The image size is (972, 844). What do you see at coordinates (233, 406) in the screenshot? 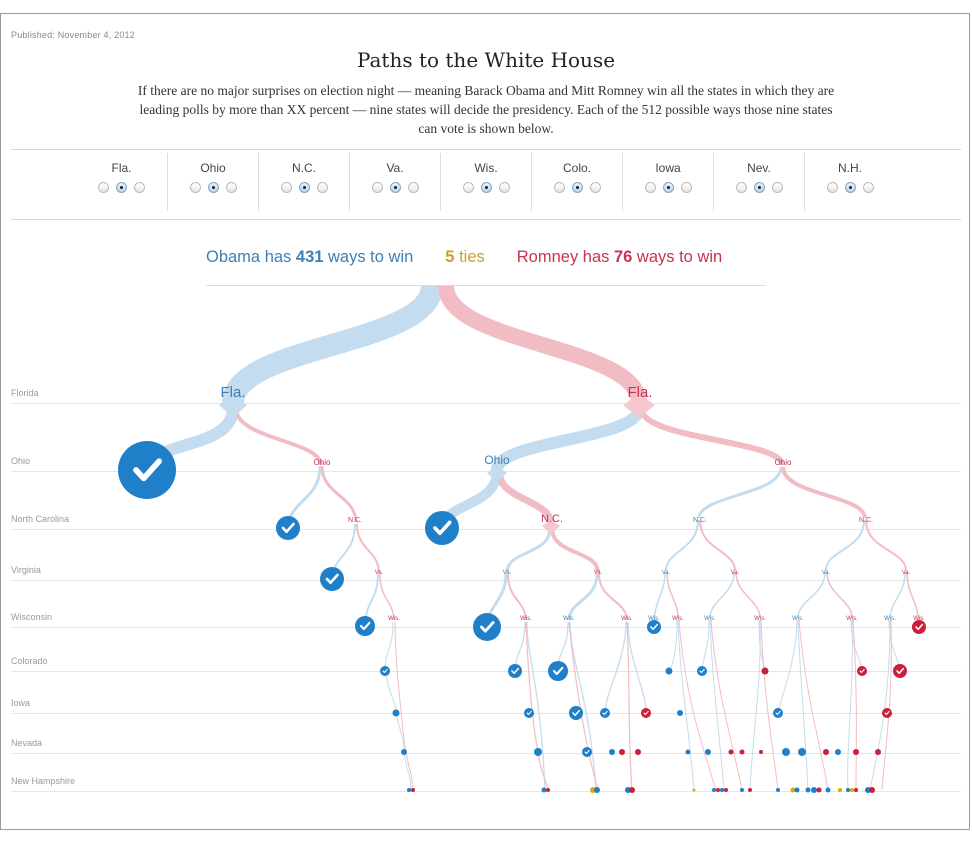
I see `node-florida-obama` at bounding box center [233, 406].